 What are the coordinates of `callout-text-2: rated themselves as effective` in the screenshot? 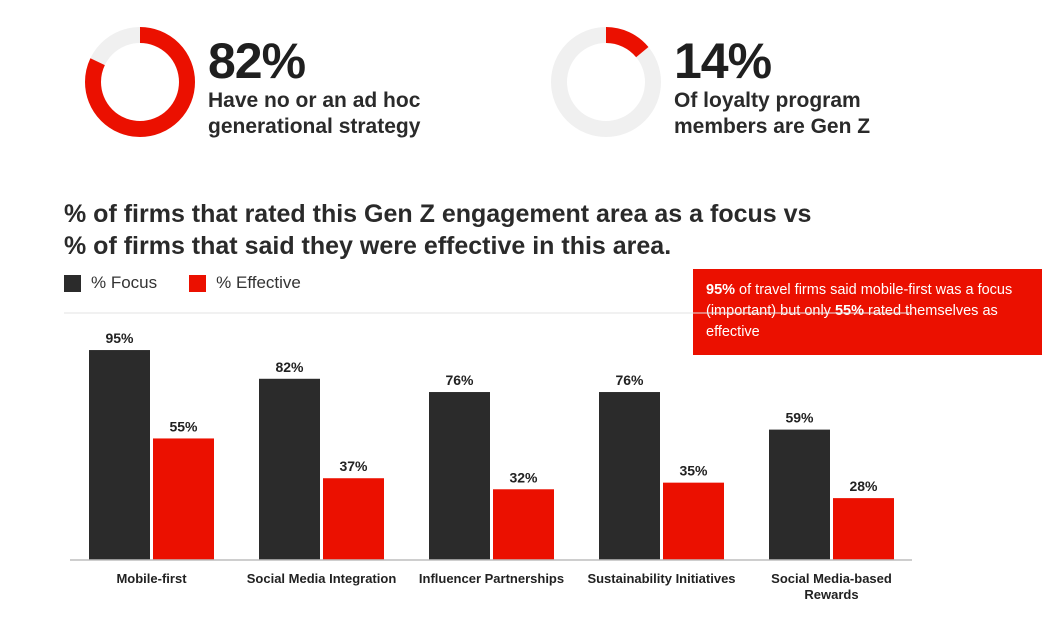 It's located at (852, 321).